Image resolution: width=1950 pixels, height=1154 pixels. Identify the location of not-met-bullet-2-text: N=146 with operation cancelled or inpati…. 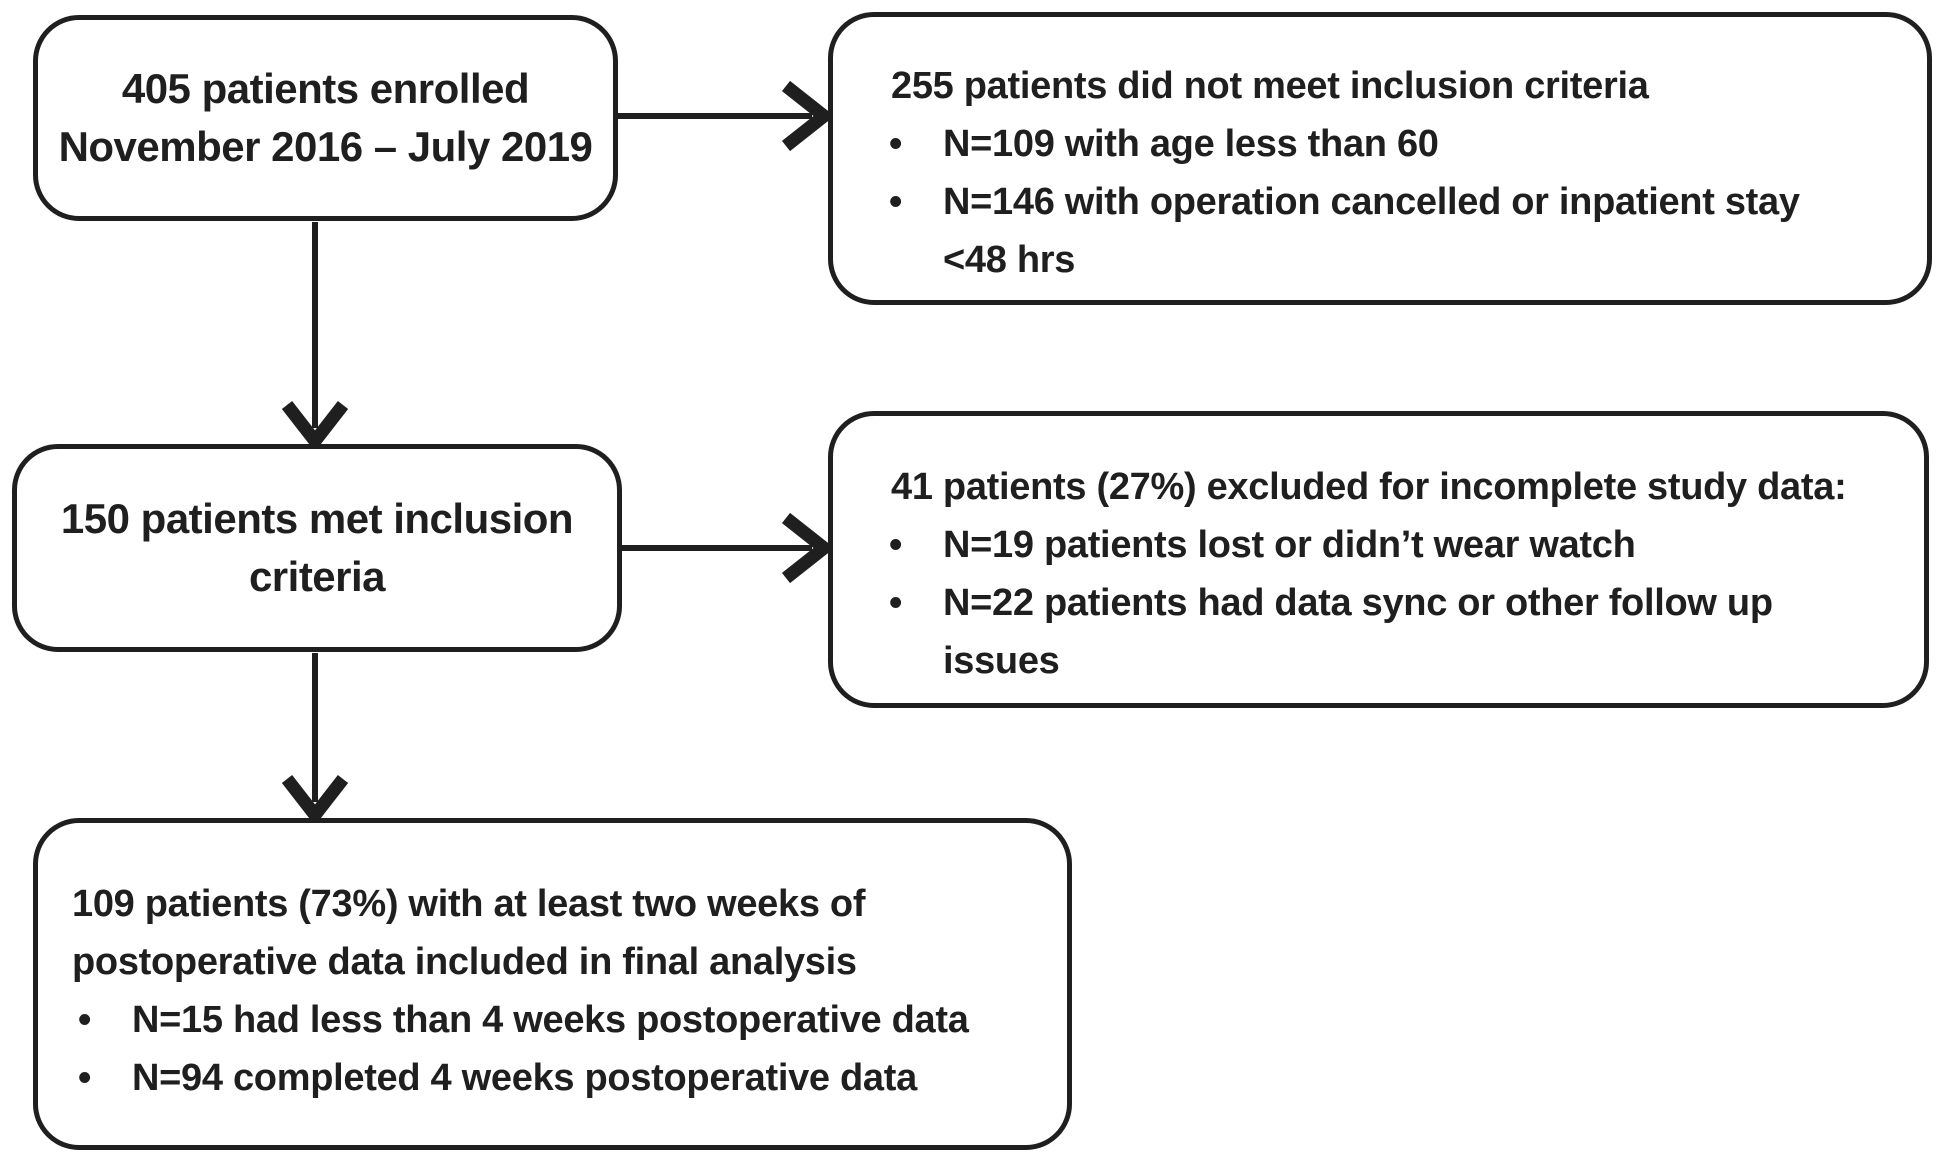
(1371, 231).